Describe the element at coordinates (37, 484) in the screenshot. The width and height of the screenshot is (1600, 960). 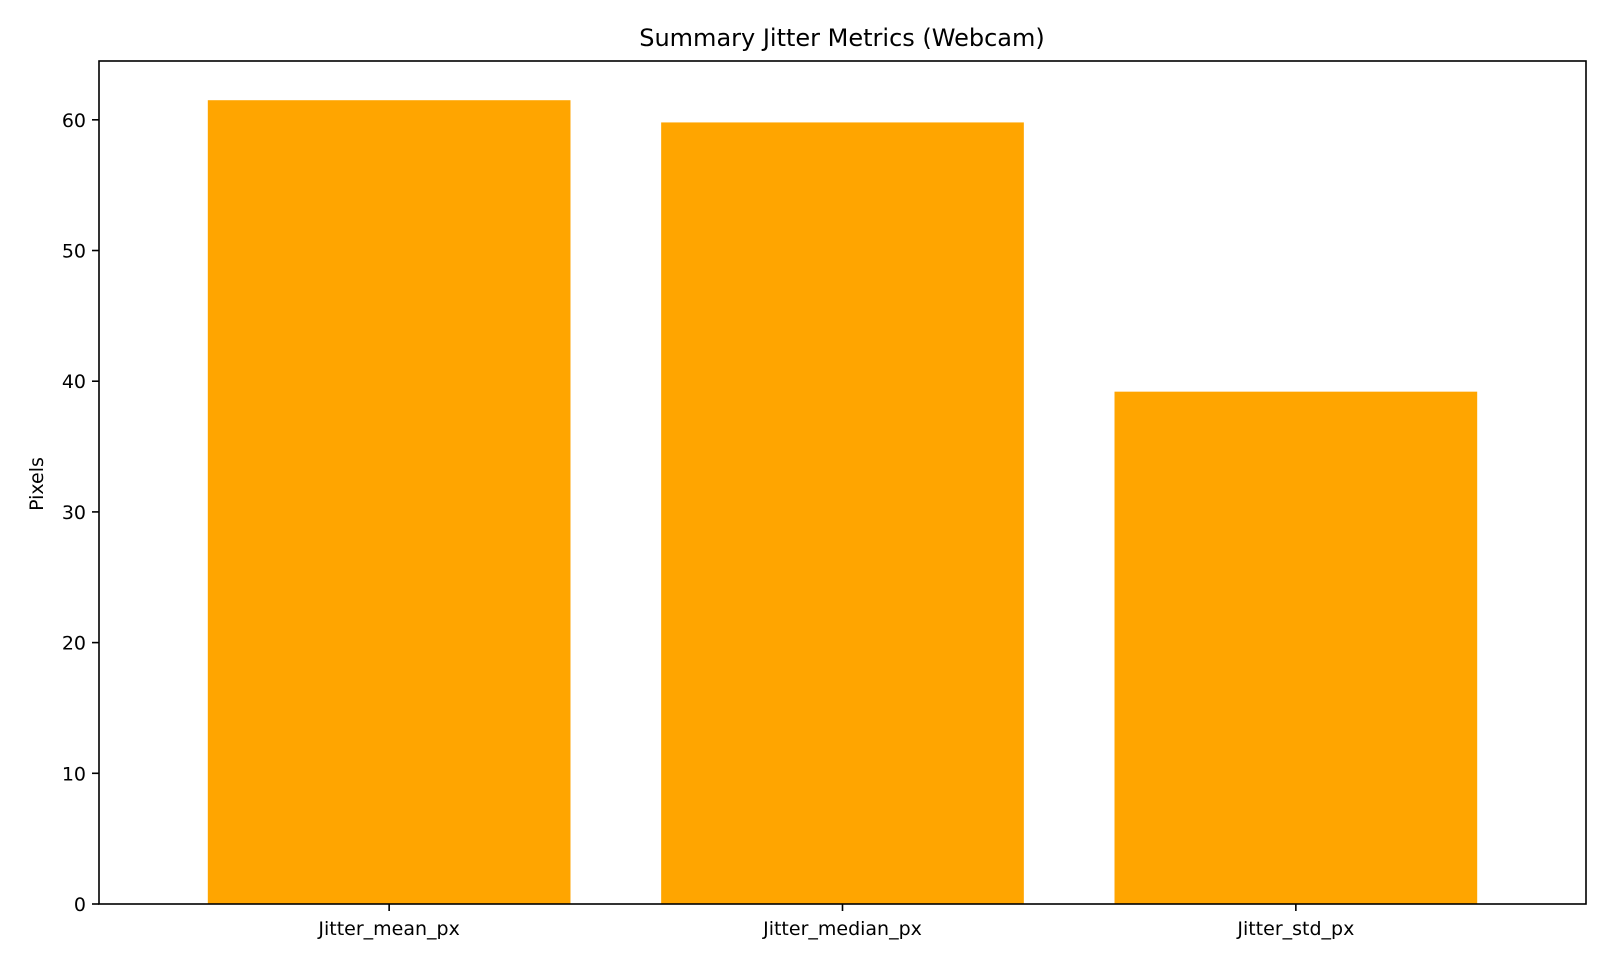
I see `y-axis-label: Pixels` at that location.